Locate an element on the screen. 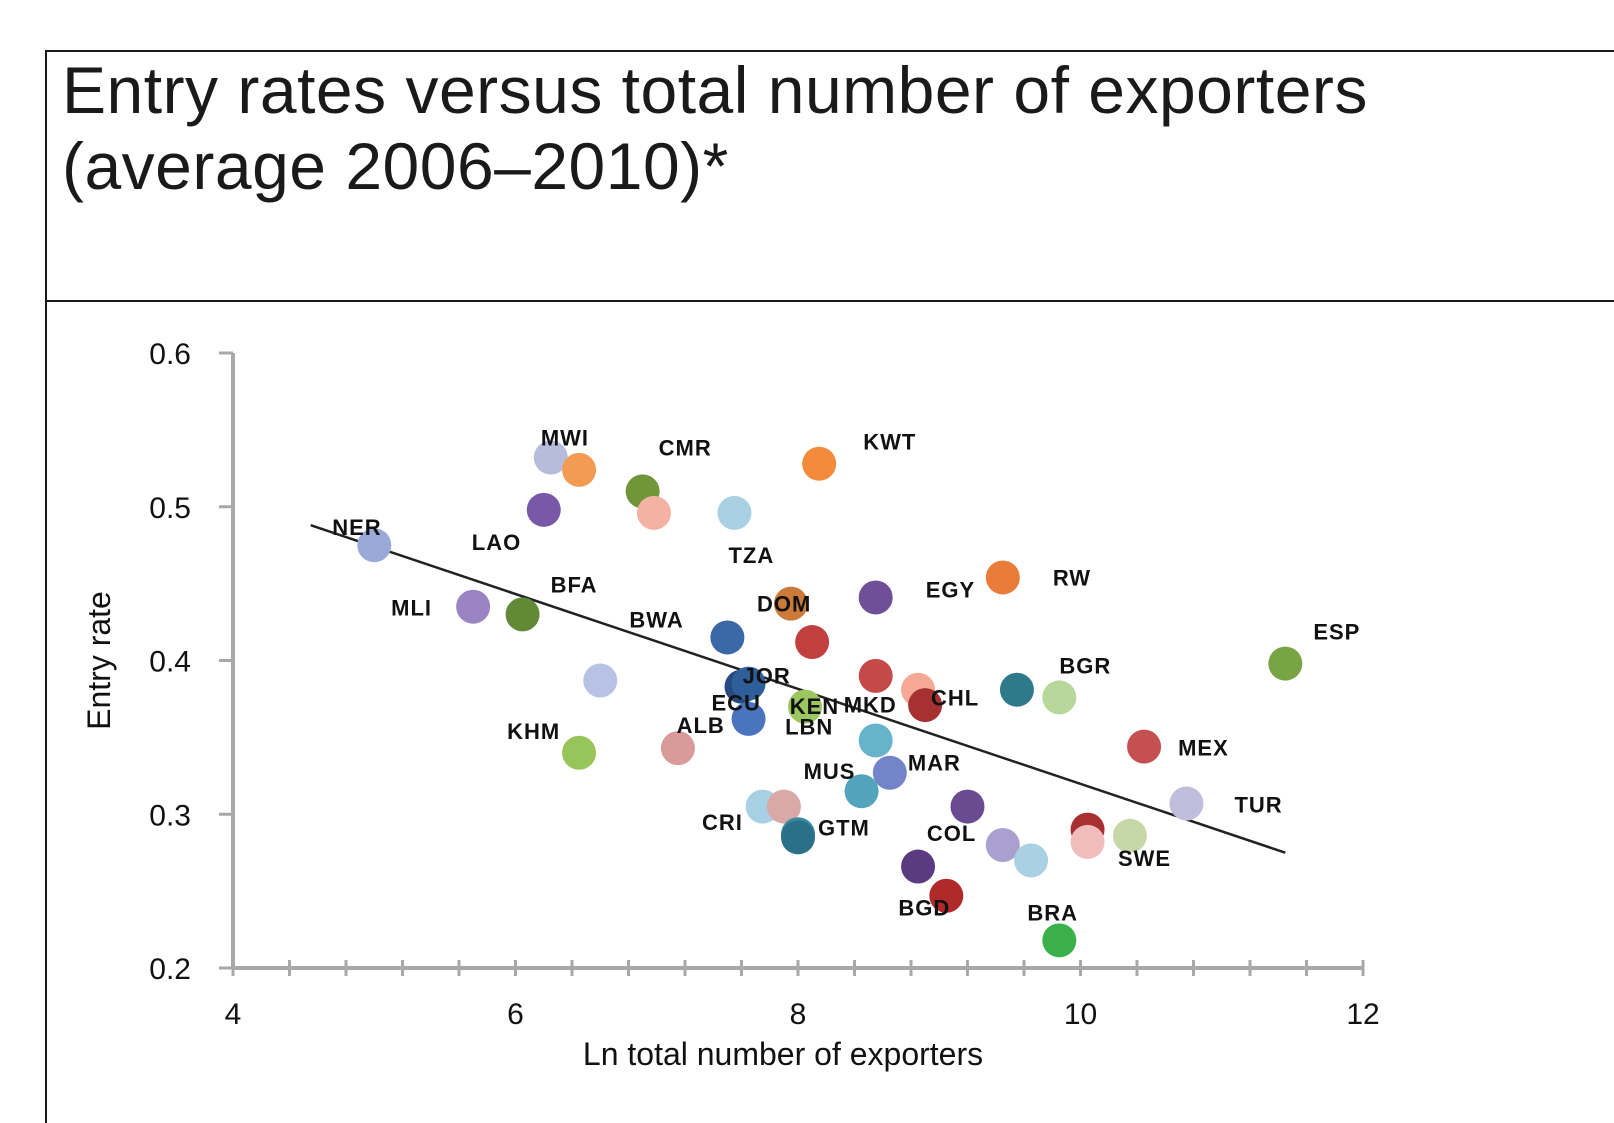  point-label: BWA is located at coordinates (656, 619).